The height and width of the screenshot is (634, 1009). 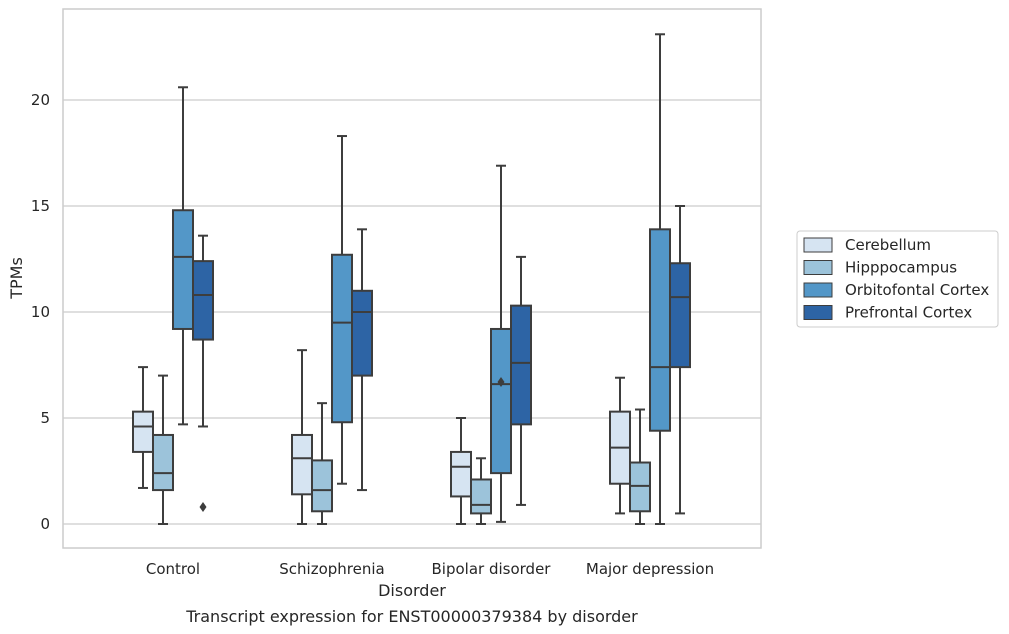 I want to click on legend-frame, so click(x=897, y=279).